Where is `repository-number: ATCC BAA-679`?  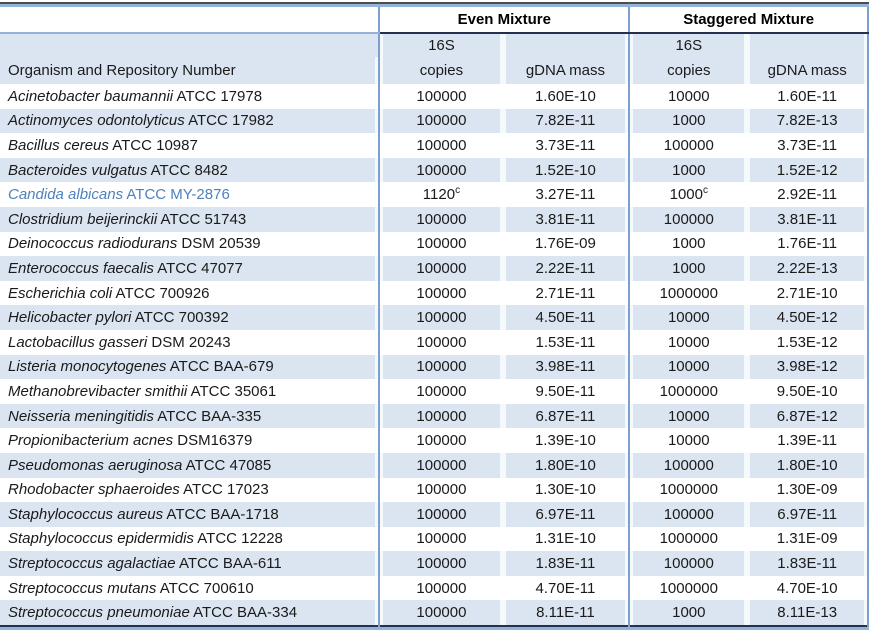
repository-number: ATCC BAA-679 is located at coordinates (220, 367).